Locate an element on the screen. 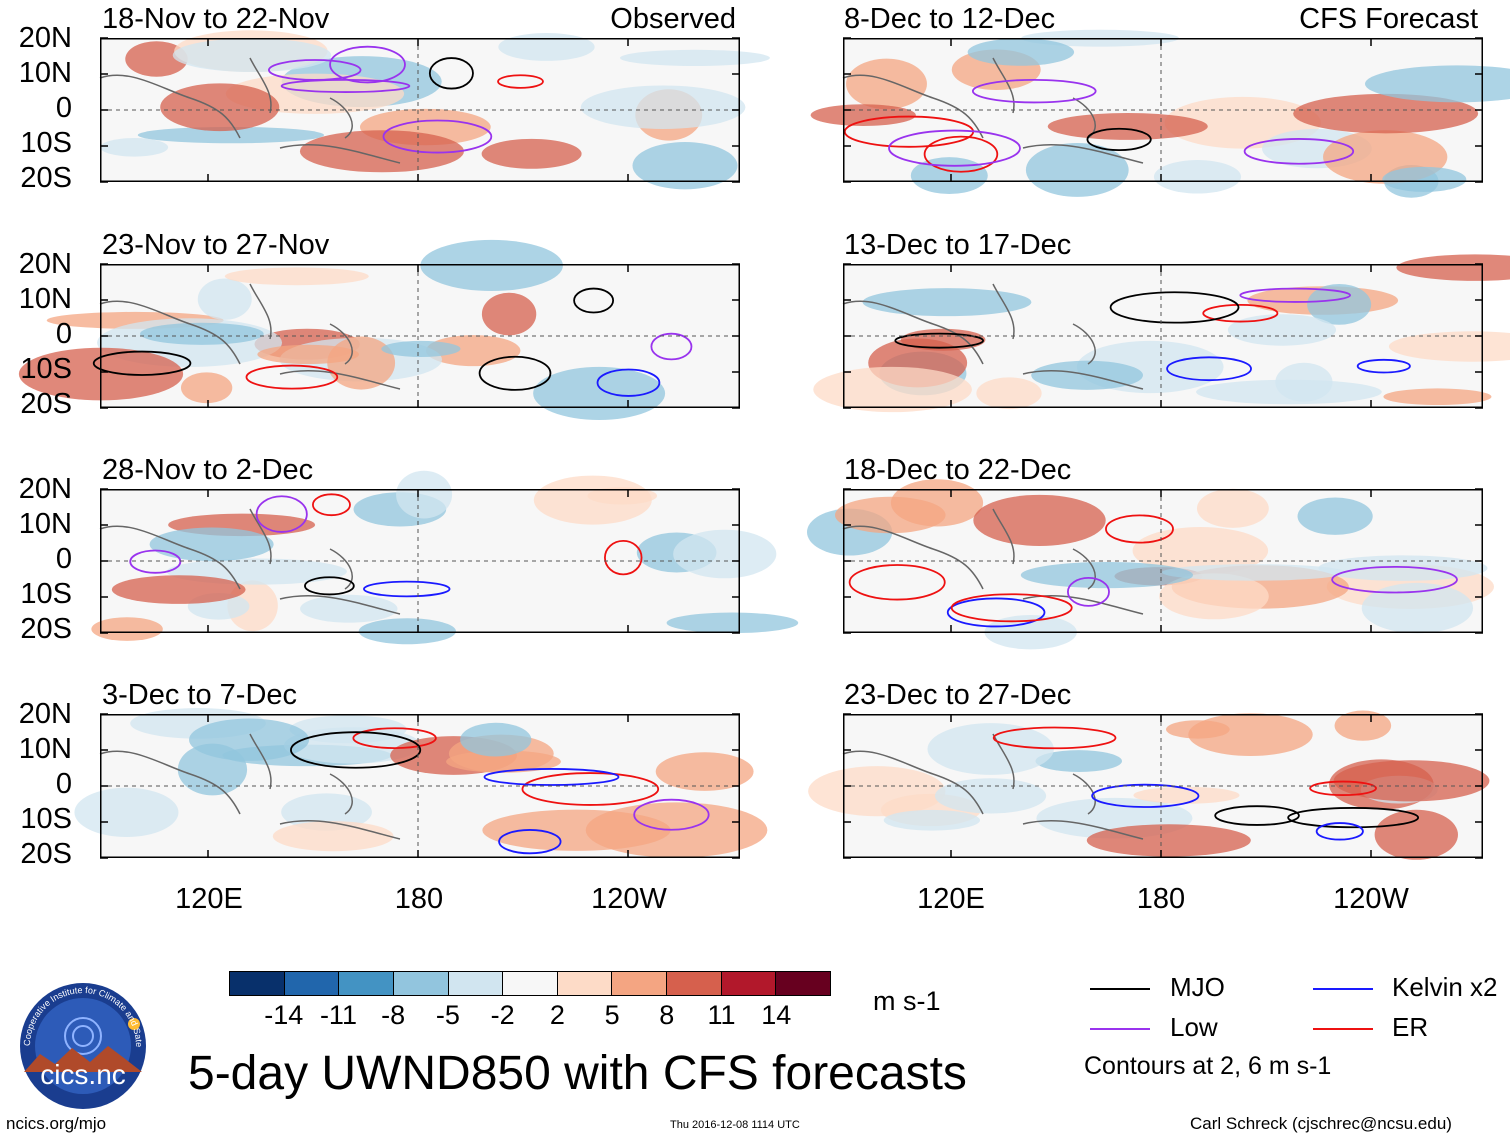 This screenshot has height=1142, width=1510. colorbar-label: -8 is located at coordinates (393, 1015).